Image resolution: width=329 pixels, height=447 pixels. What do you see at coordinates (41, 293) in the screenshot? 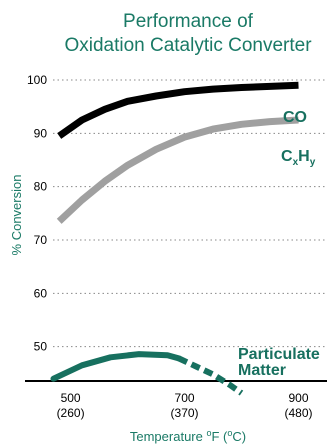
I see `y-tick-label-60: 60` at bounding box center [41, 293].